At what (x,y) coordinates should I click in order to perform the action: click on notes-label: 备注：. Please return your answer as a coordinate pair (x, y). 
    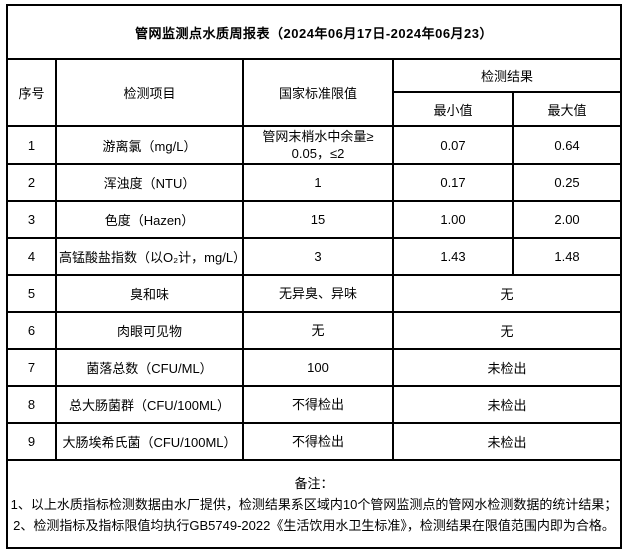
    Looking at the image, I should click on (314, 483).